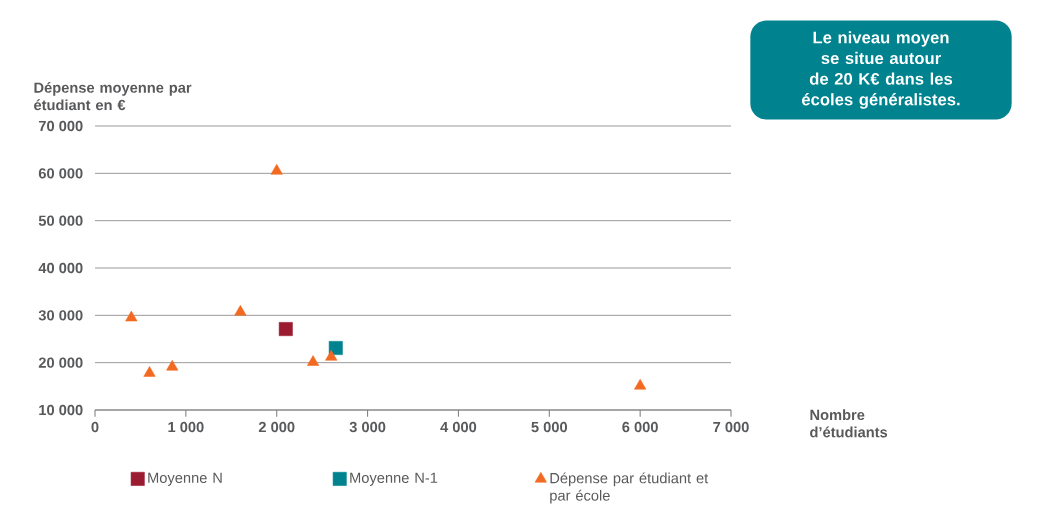 The height and width of the screenshot is (522, 1050). Describe the element at coordinates (367, 427) in the screenshot. I see `x-tick-label: 3 000` at that location.